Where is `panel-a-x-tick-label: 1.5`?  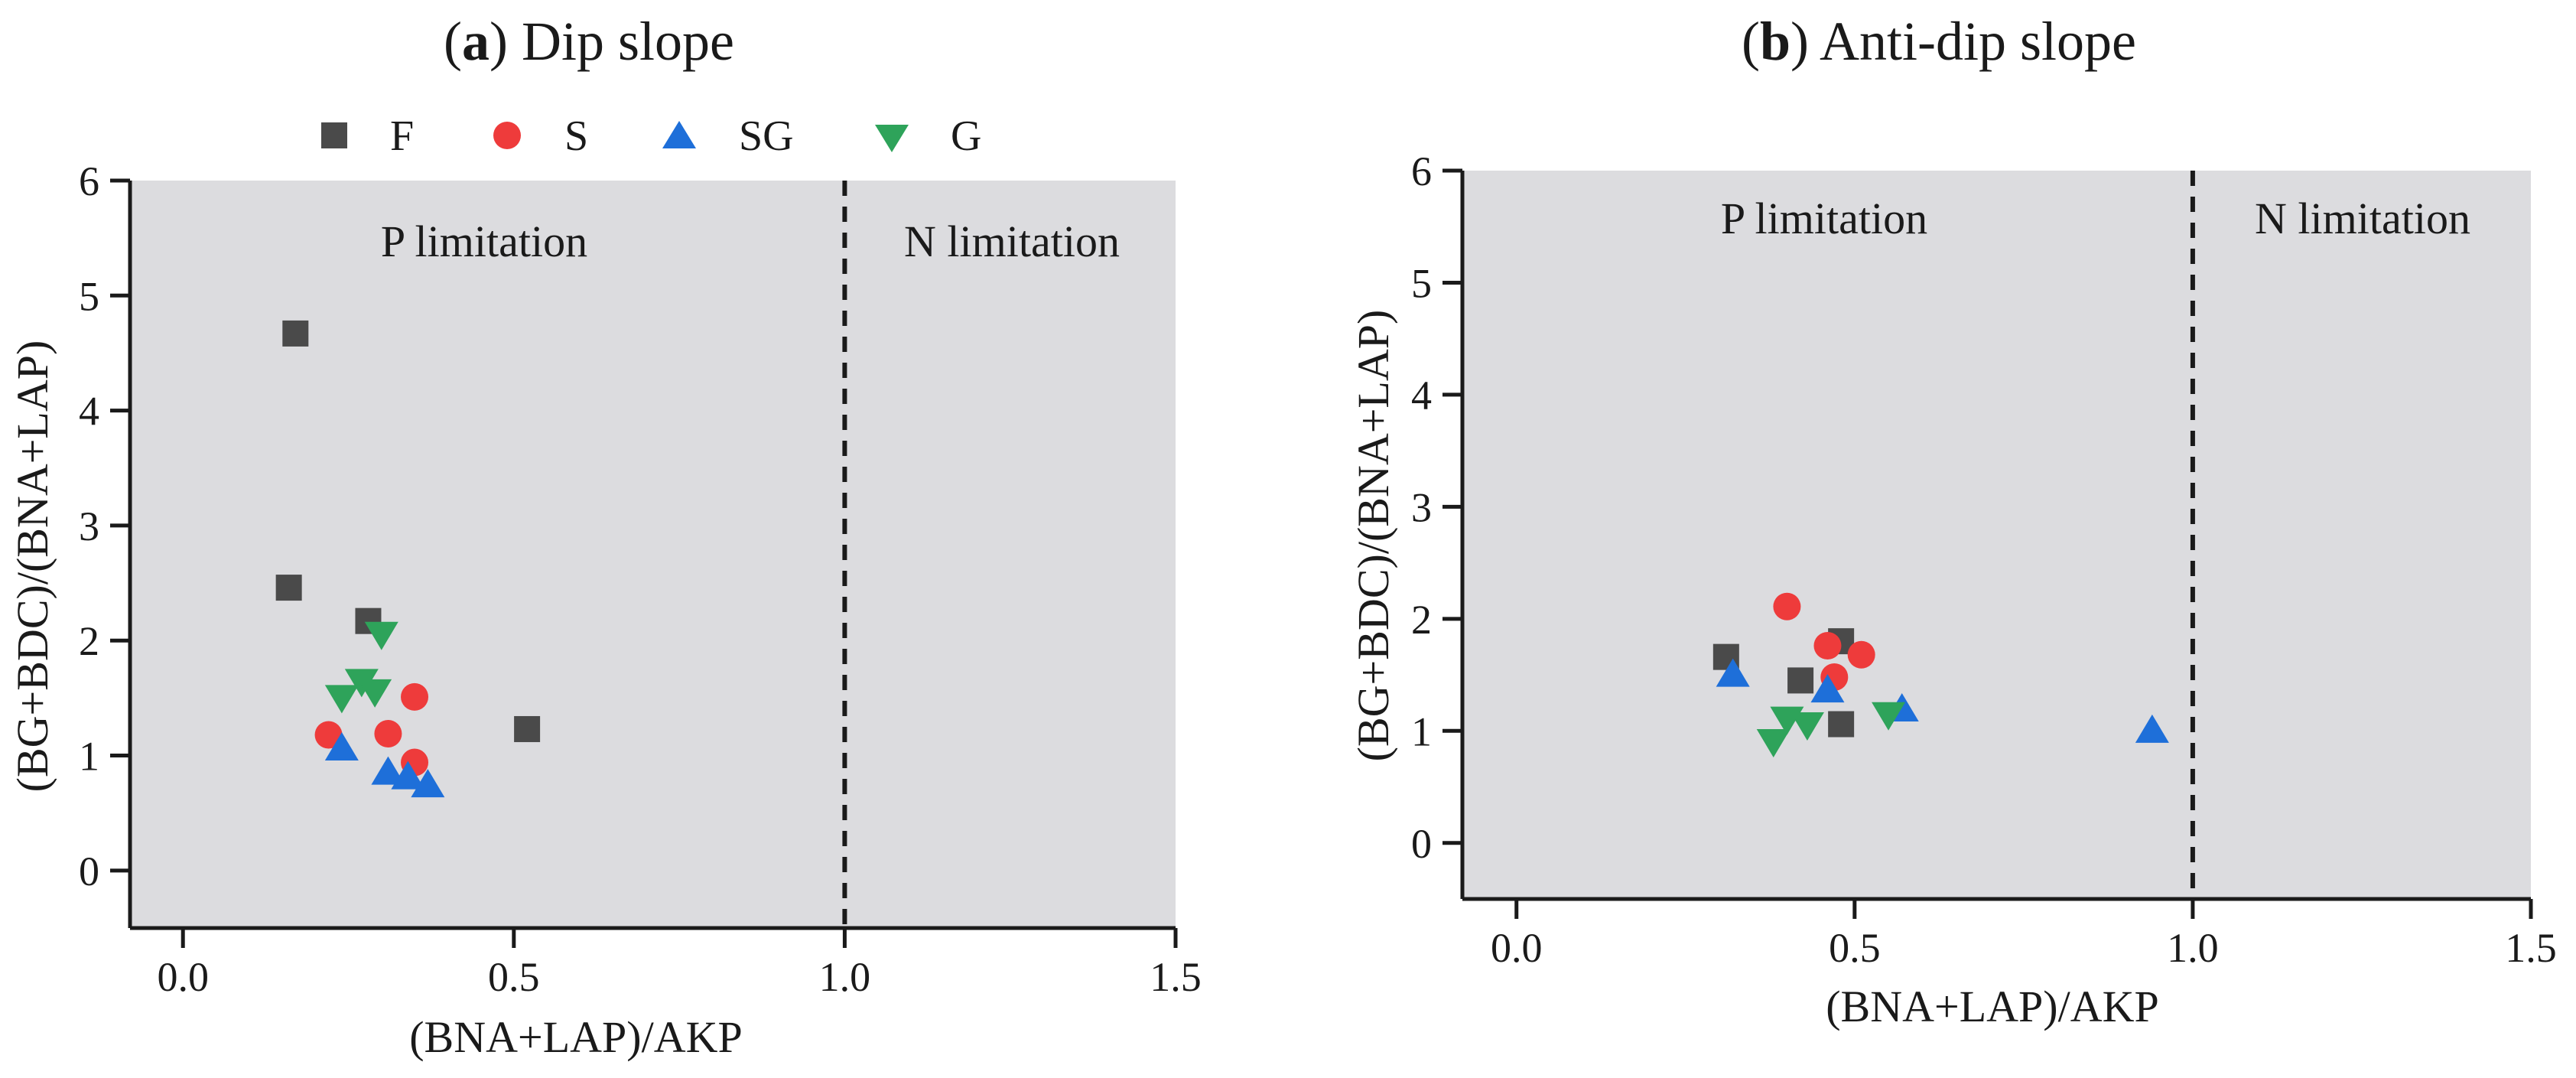
panel-a-x-tick-label: 1.5 is located at coordinates (1176, 977).